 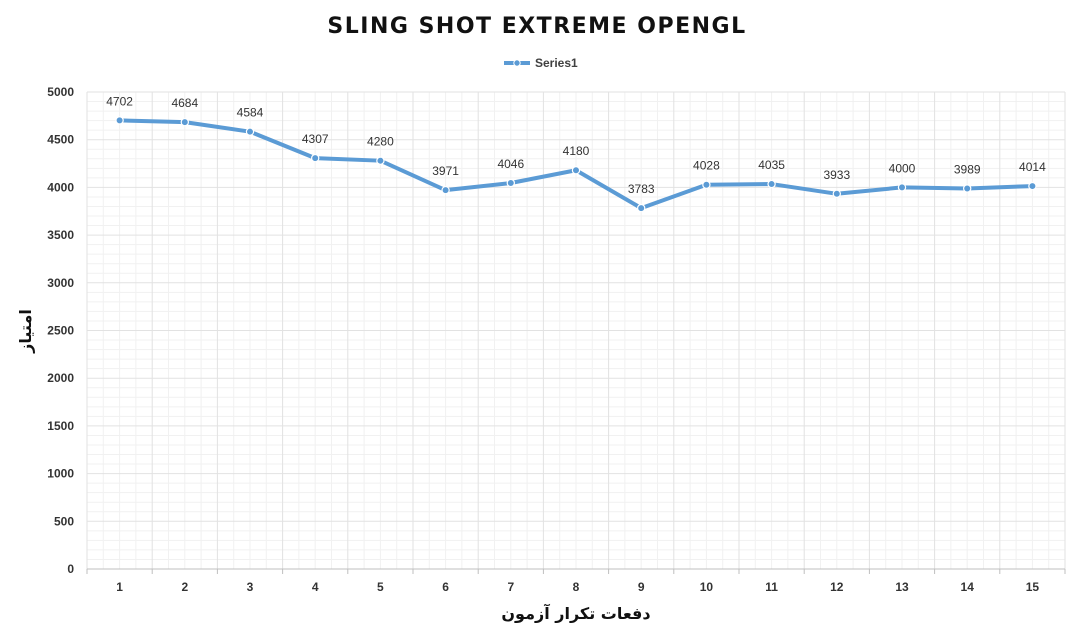 I want to click on x-tick-label: 7, so click(x=510, y=587).